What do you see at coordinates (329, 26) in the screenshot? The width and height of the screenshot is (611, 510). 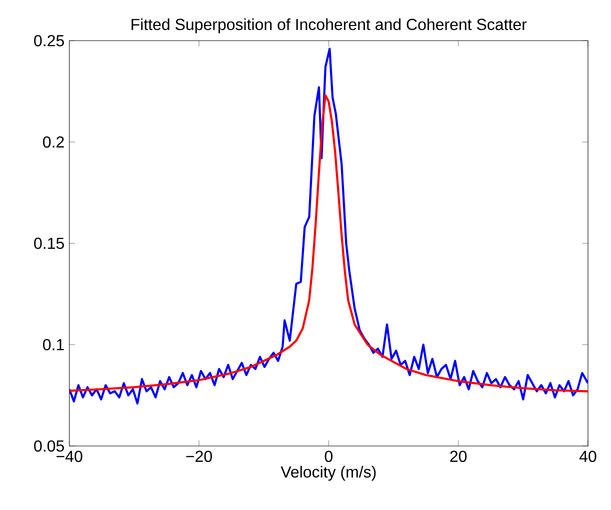 I see `chart-title: Fitted Superposition of Incoherent and Coherent Scatter` at bounding box center [329, 26].